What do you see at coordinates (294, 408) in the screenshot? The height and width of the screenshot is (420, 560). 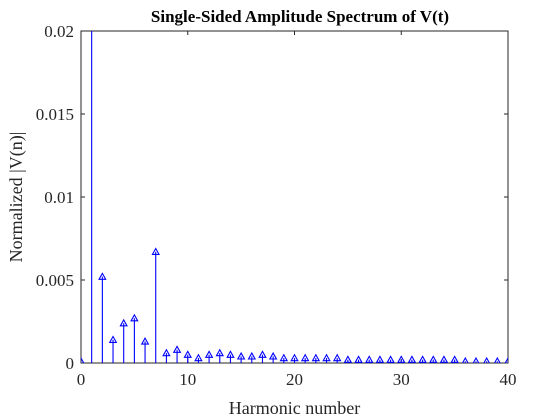 I see `x-axis-label: Harmonic number` at bounding box center [294, 408].